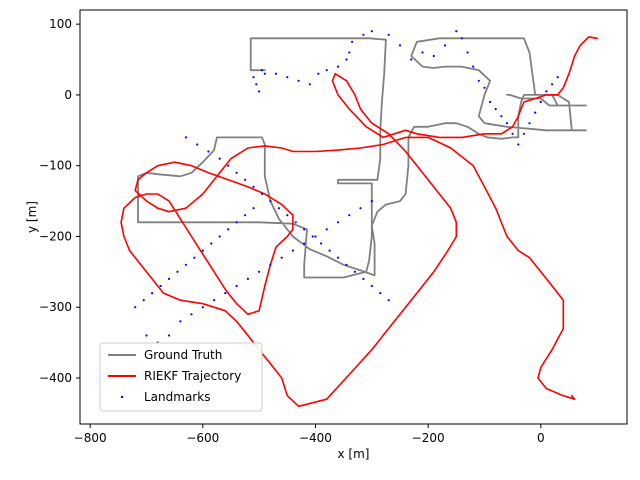 The height and width of the screenshot is (480, 640). What do you see at coordinates (55, 236) in the screenshot?
I see `y-tick-label: −200` at bounding box center [55, 236].